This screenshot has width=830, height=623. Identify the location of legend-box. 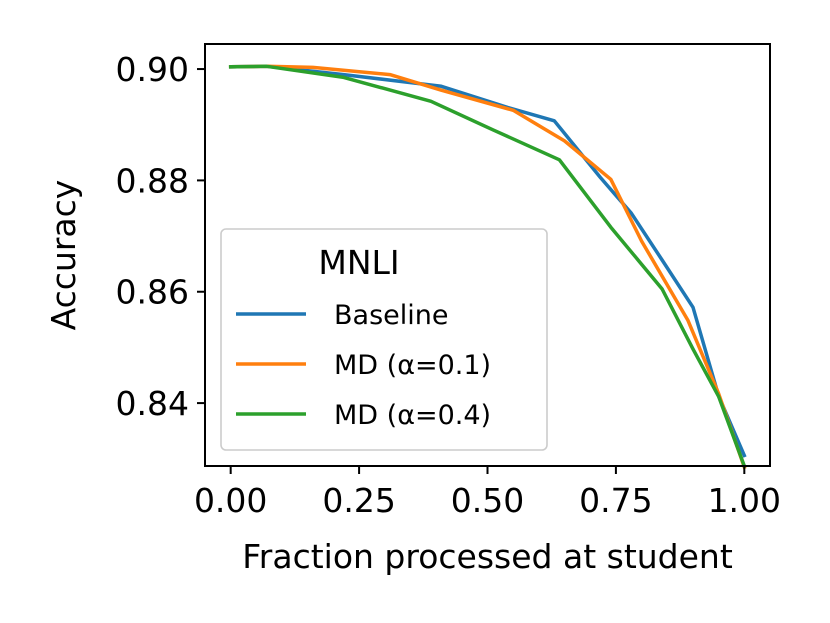
(384, 339).